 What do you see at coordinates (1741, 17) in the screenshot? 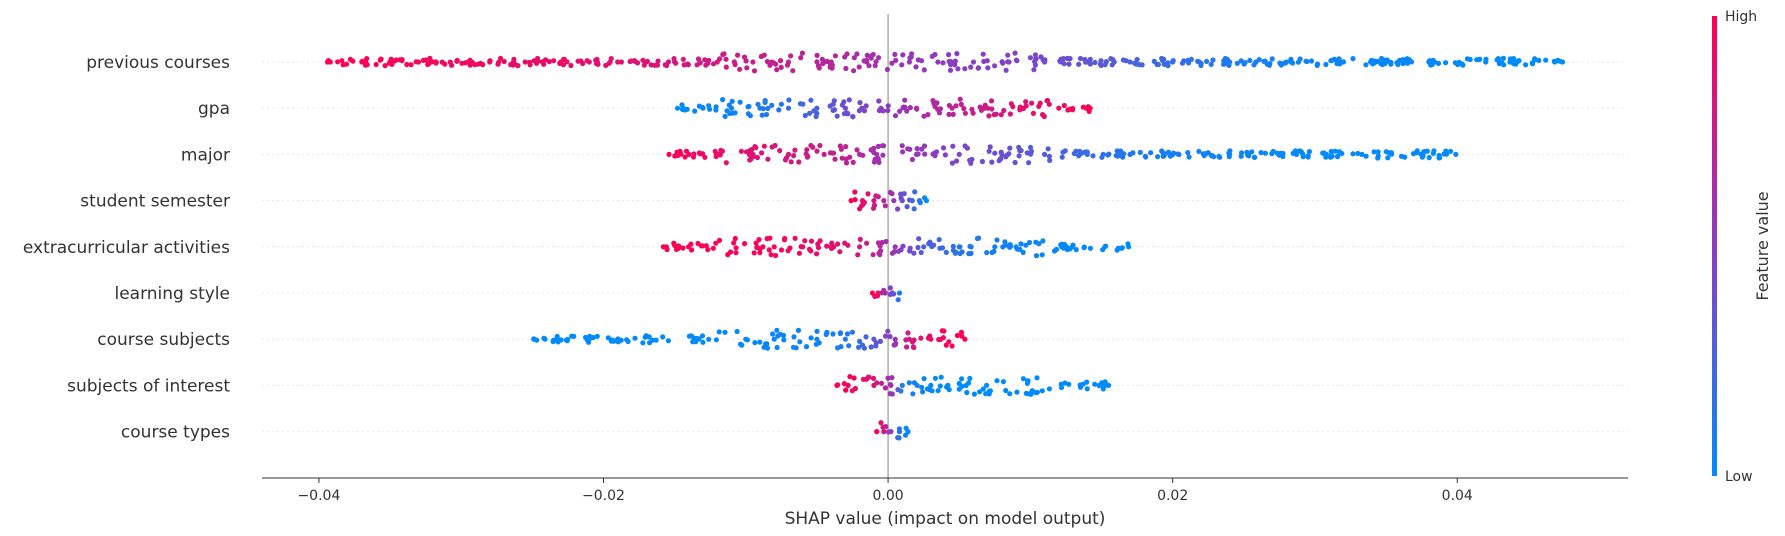
I see `colorbar-high-label: High` at bounding box center [1741, 17].